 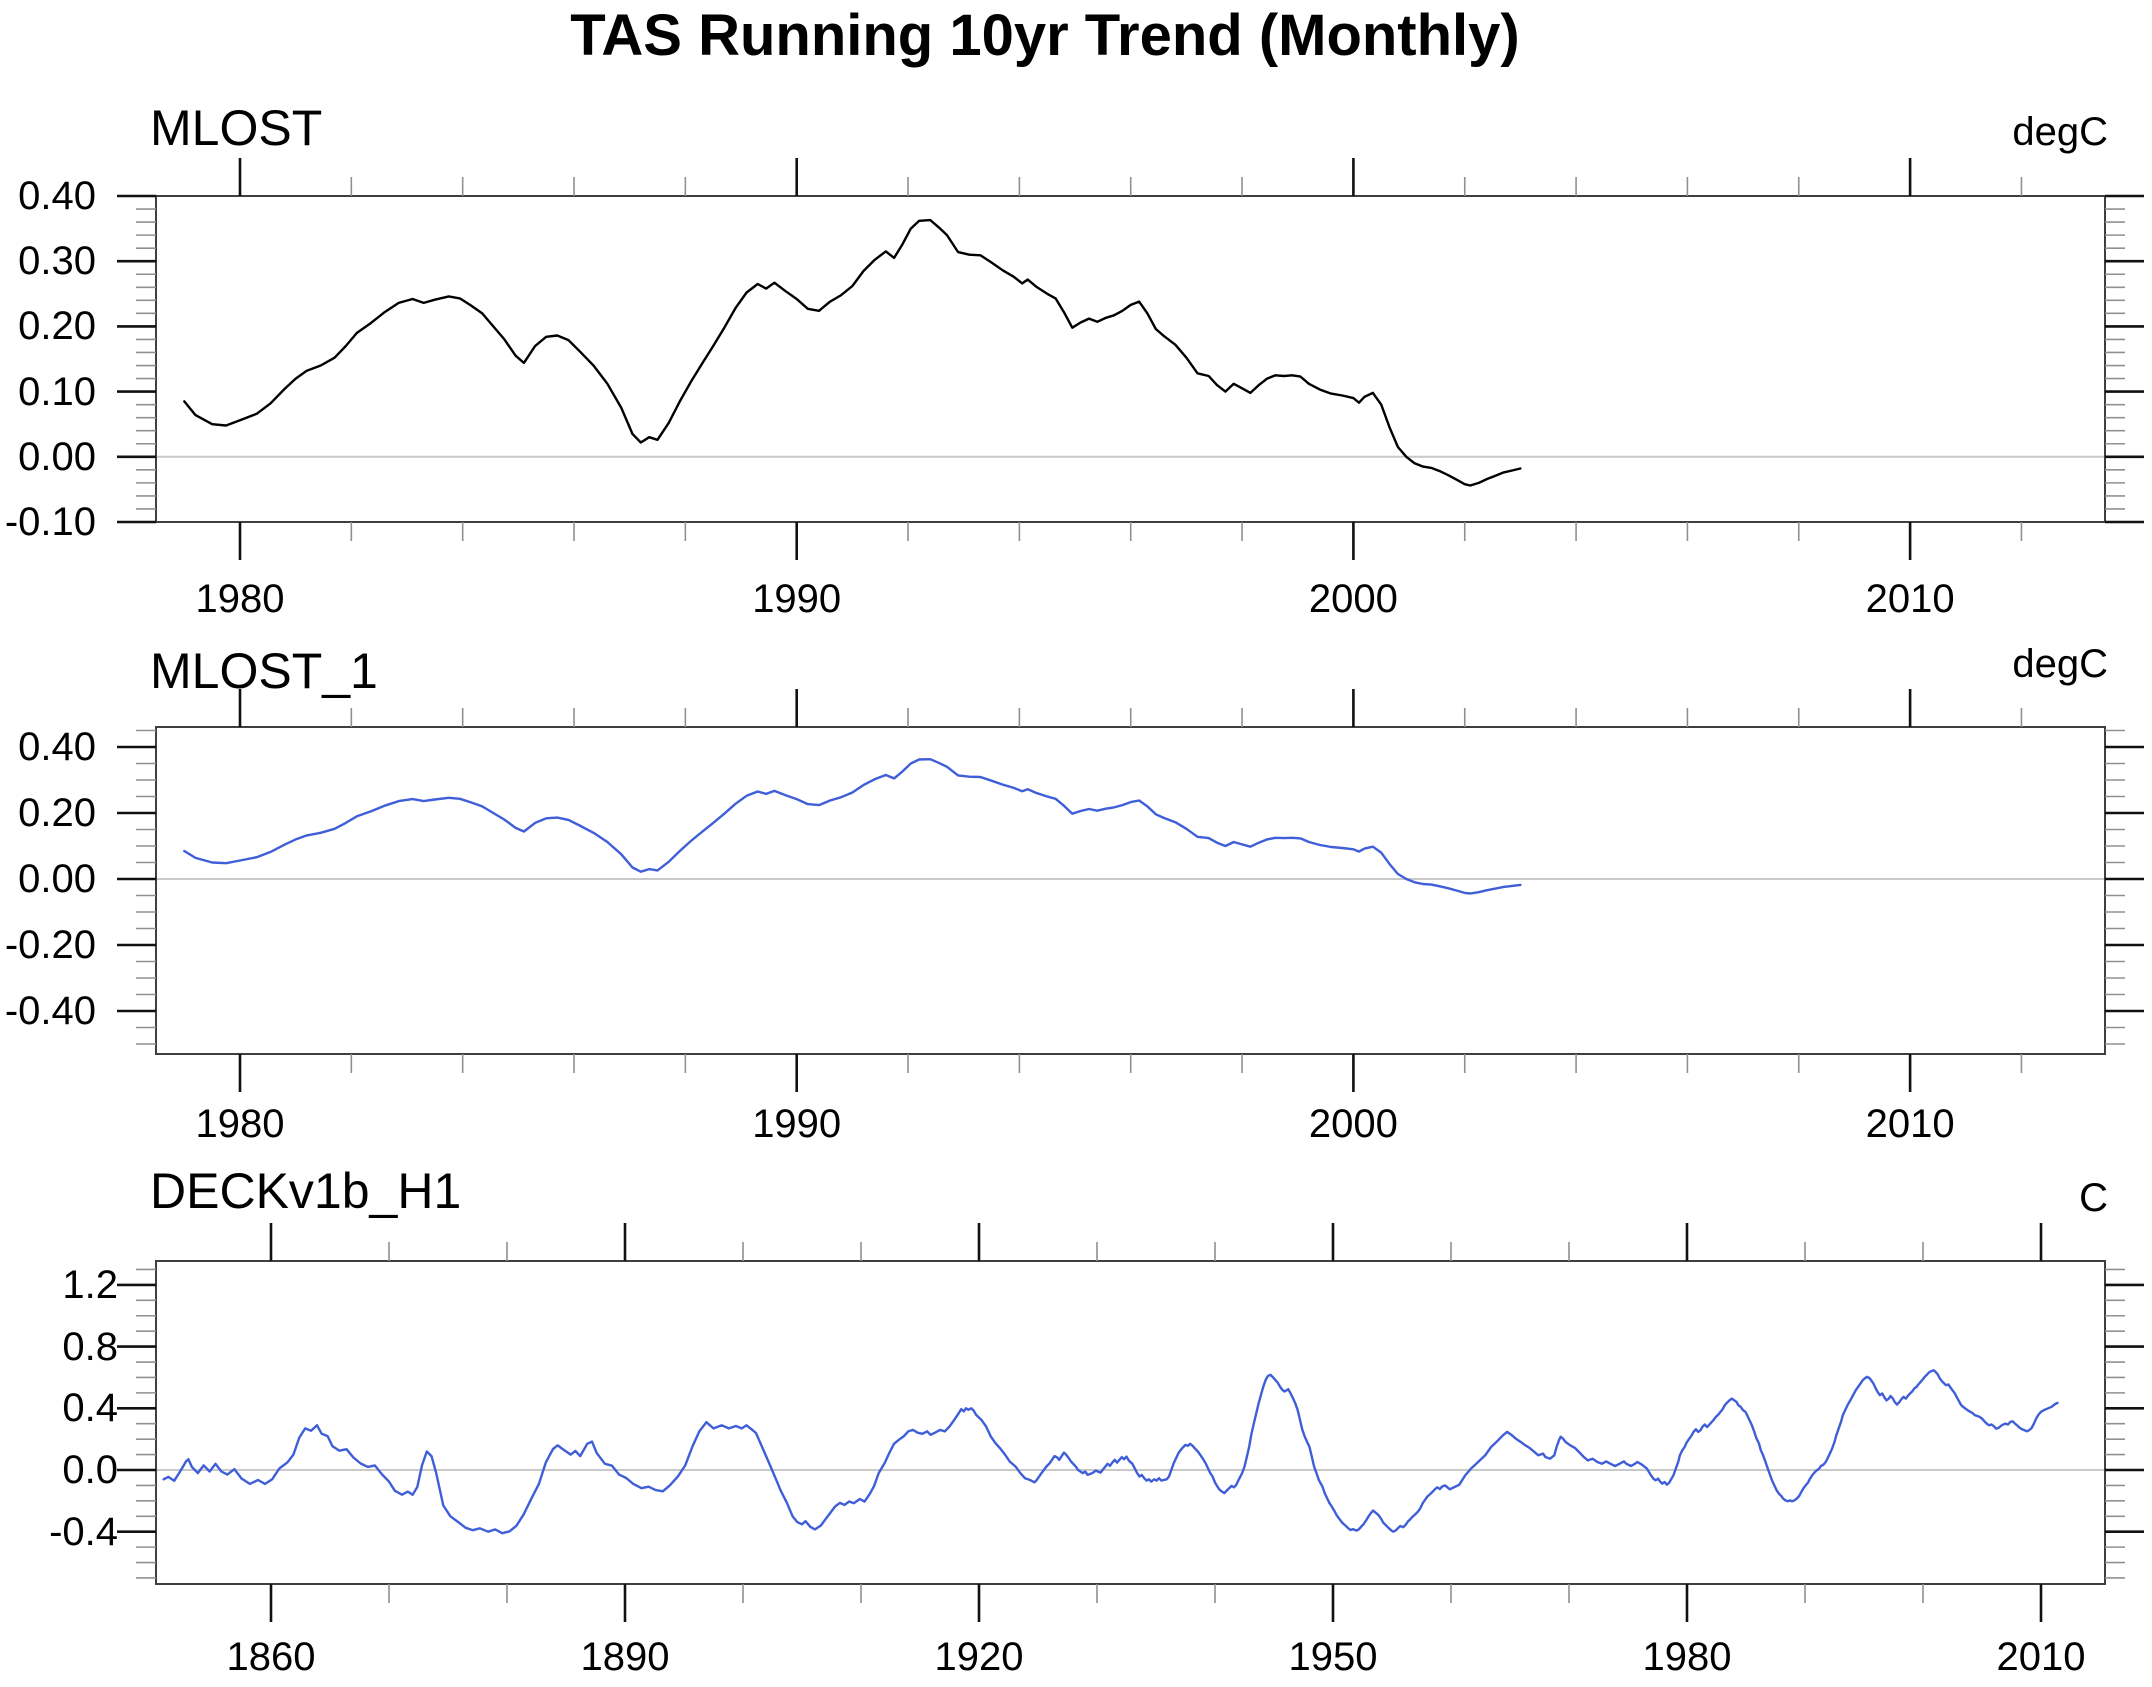 I want to click on y-tick-label: -0.4, so click(x=83, y=1531).